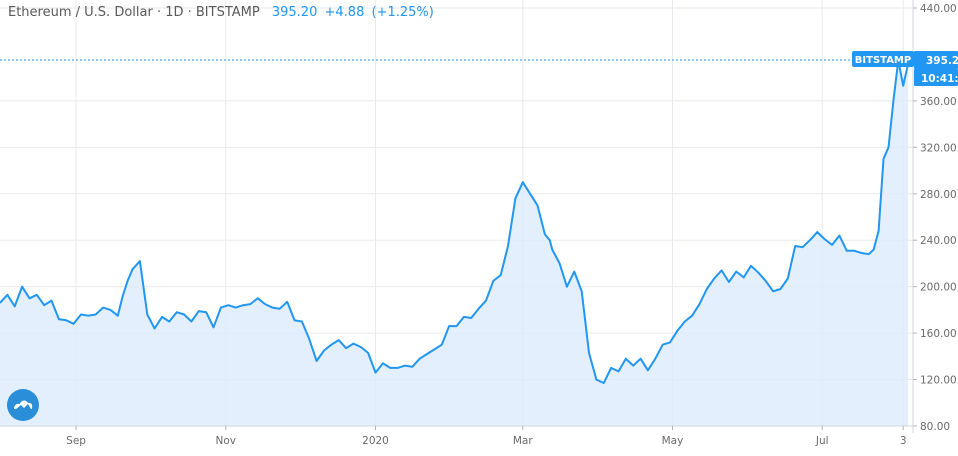  What do you see at coordinates (903, 441) in the screenshot?
I see `x-tick-label: 3` at bounding box center [903, 441].